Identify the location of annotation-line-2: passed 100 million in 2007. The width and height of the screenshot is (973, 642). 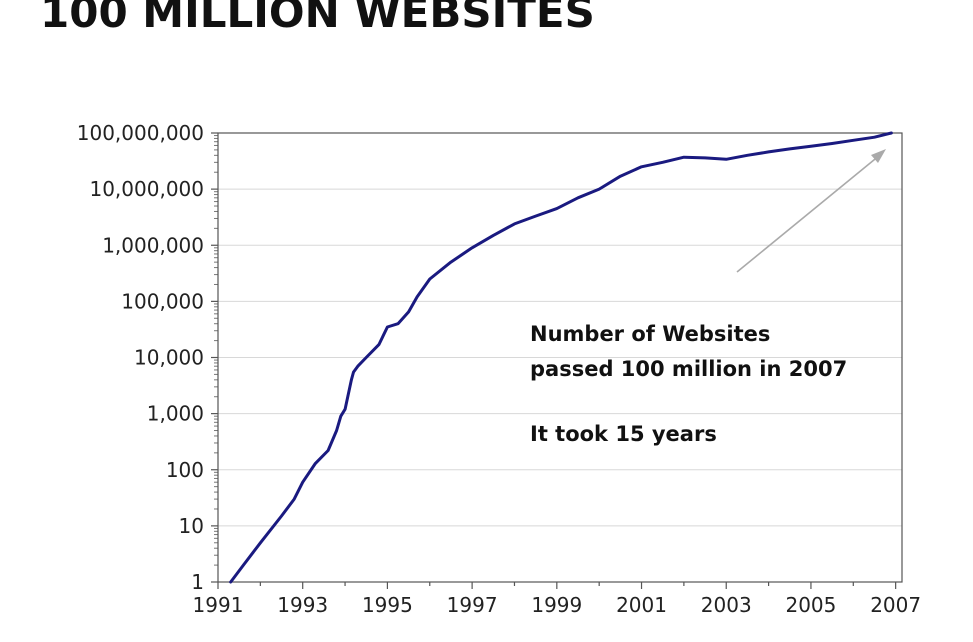
(688, 369).